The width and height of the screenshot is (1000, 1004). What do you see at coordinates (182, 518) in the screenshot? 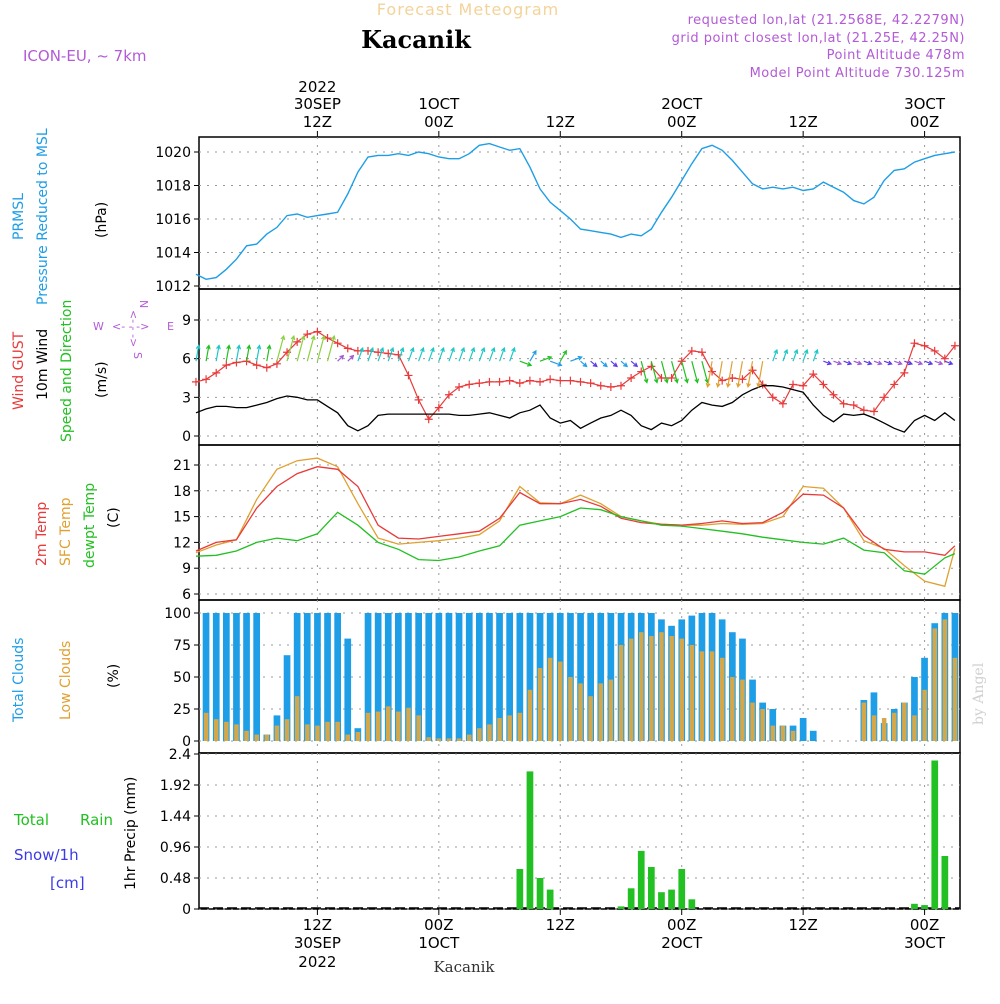
I see `temp-ytick-label: 15` at bounding box center [182, 518].